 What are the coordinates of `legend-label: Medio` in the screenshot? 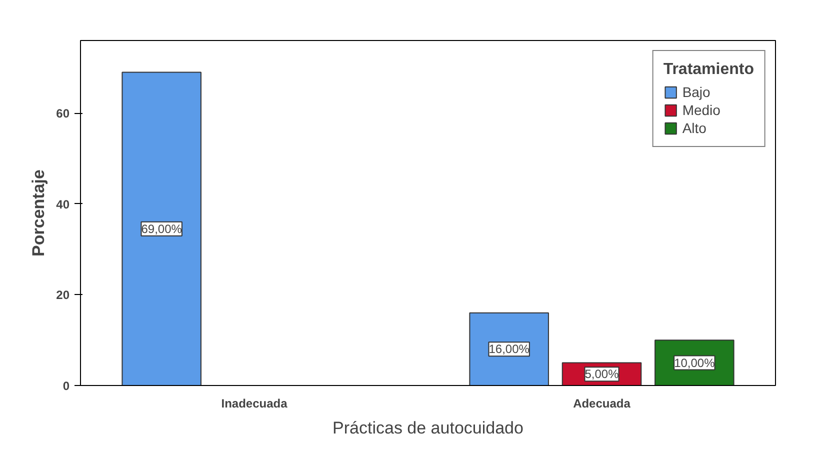 It's located at (701, 110).